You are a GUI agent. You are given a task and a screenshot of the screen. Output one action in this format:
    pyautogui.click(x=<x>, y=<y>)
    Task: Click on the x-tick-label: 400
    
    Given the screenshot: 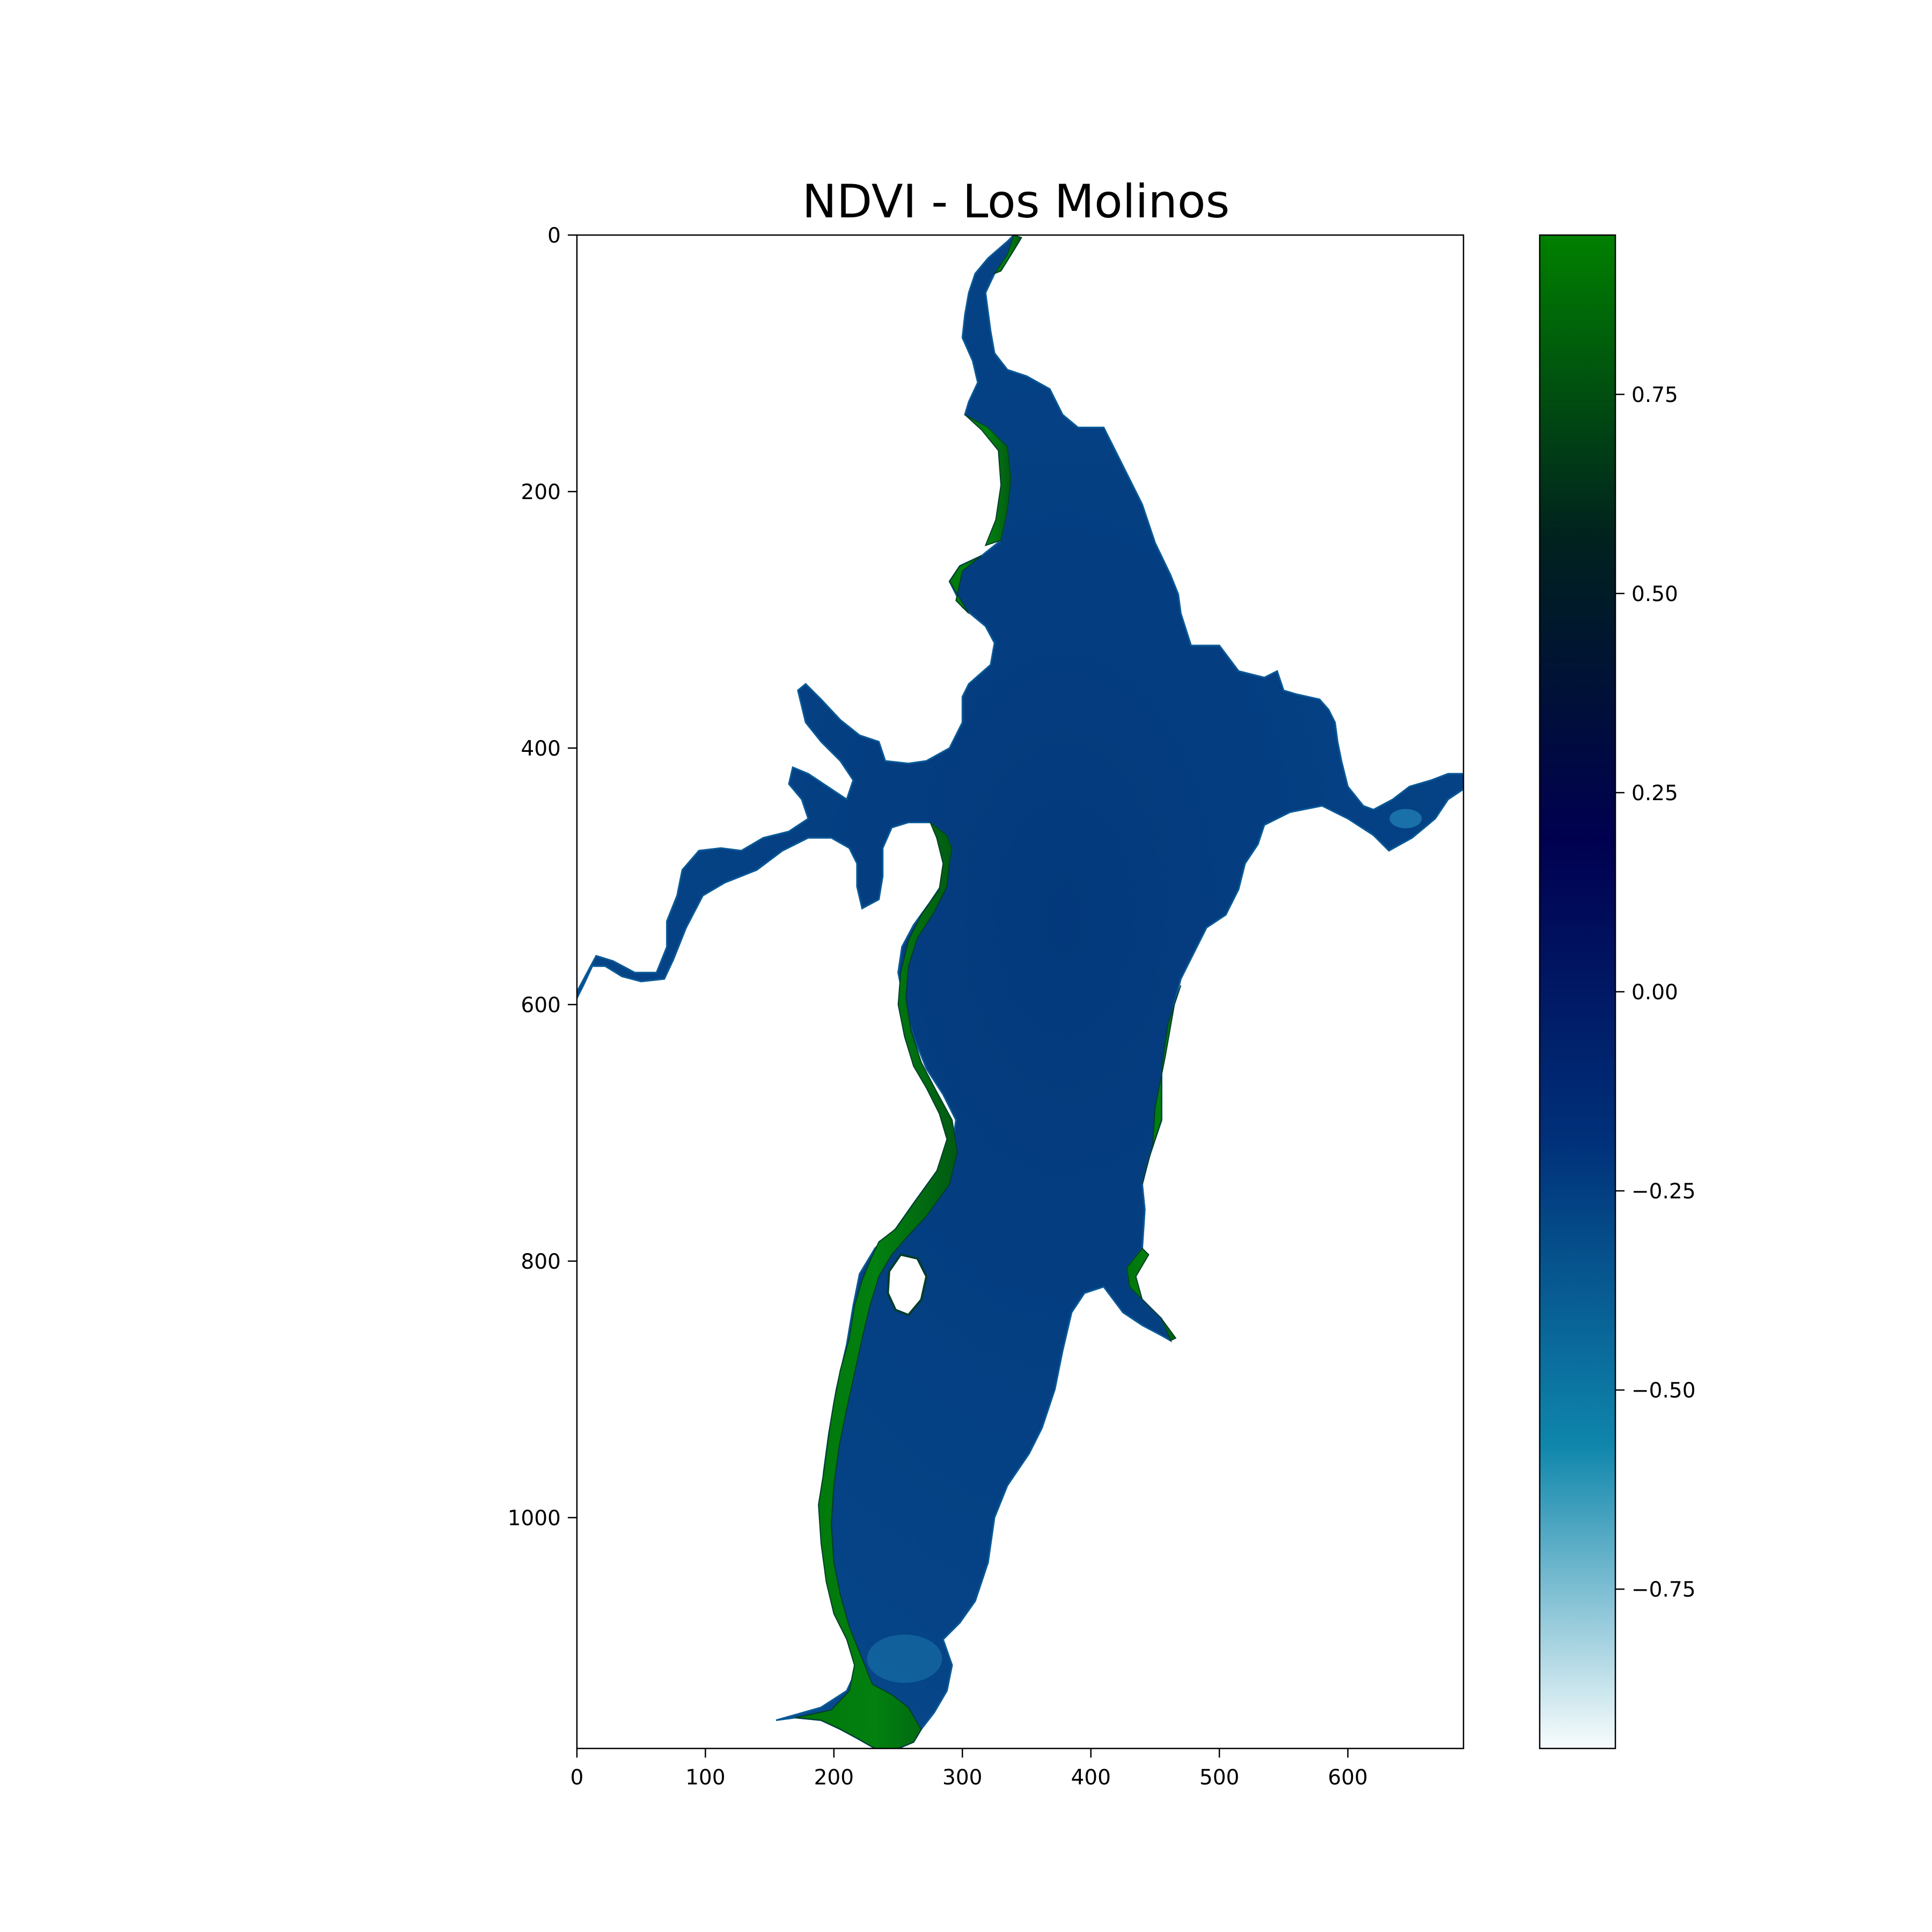 What is the action you would take?
    pyautogui.click(x=1090, y=1778)
    